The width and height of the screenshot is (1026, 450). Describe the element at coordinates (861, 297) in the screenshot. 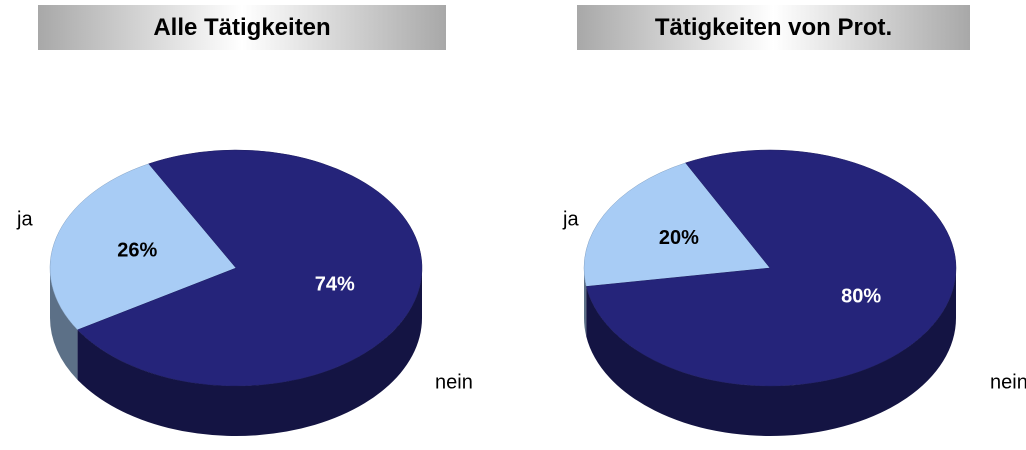

I see `value-label: 80%` at that location.